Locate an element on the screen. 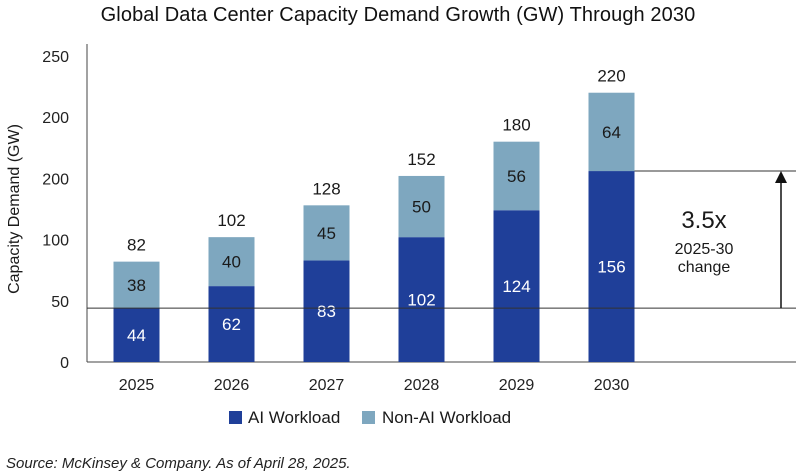 The height and width of the screenshot is (474, 796). data-label-non-ai: 45 is located at coordinates (326, 233).